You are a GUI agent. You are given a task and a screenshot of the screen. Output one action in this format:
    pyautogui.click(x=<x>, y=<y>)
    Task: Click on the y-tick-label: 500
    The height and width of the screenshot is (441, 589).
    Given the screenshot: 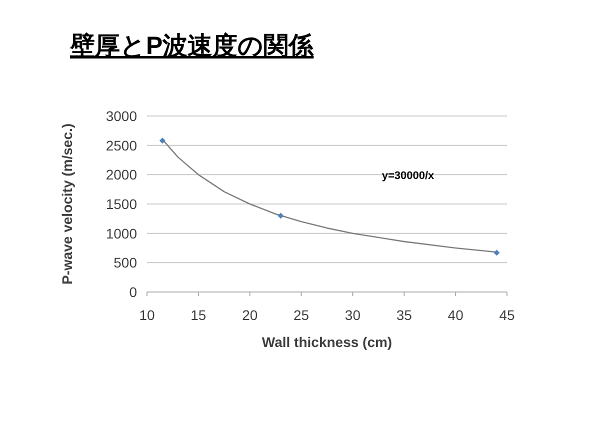 What is the action you would take?
    pyautogui.click(x=126, y=262)
    